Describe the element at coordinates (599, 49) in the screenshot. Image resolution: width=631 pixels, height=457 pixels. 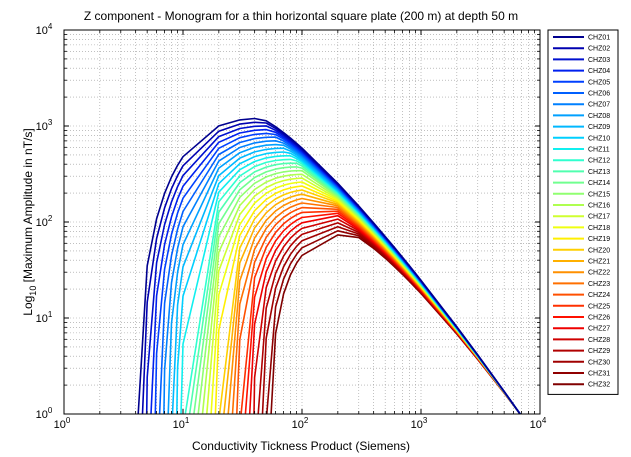
I see `legend-item-label: CHZ02` at that location.